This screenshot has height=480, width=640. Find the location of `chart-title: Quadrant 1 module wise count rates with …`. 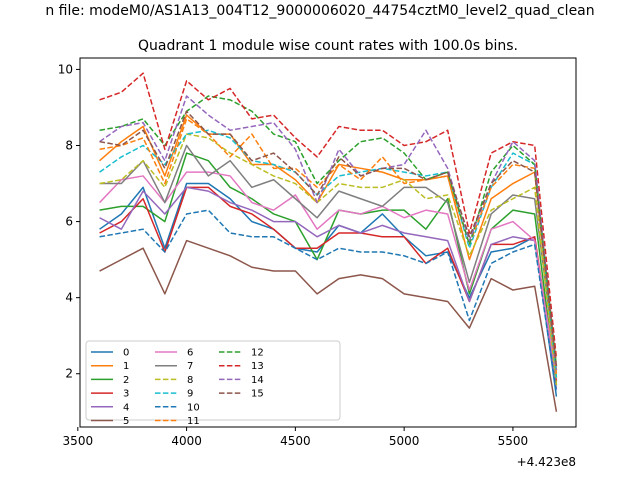

chart-title: Quadrant 1 module wise count rates with … is located at coordinates (328, 46).